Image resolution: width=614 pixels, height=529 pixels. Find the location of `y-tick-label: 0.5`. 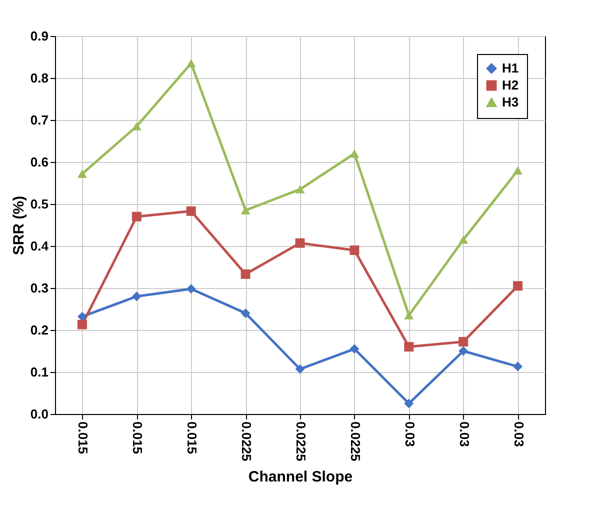

y-tick-label: 0.5 is located at coordinates (39, 204).